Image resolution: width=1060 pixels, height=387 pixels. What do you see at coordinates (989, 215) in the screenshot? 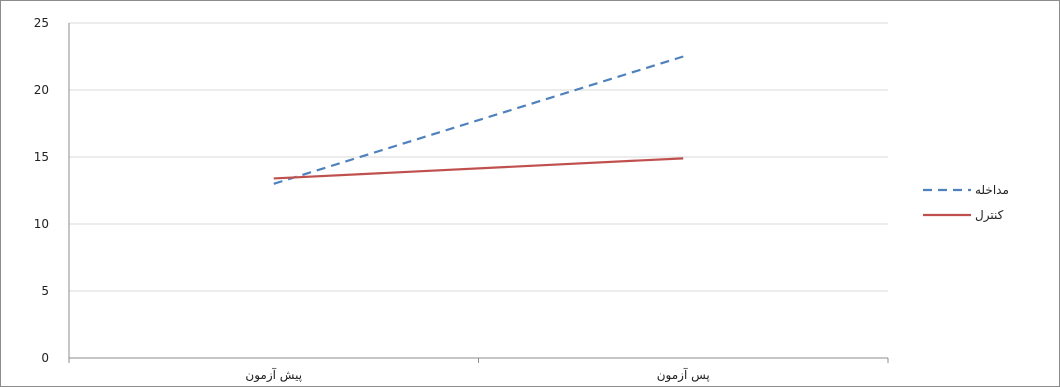
I see `legend-label: کنترل` at bounding box center [989, 215].